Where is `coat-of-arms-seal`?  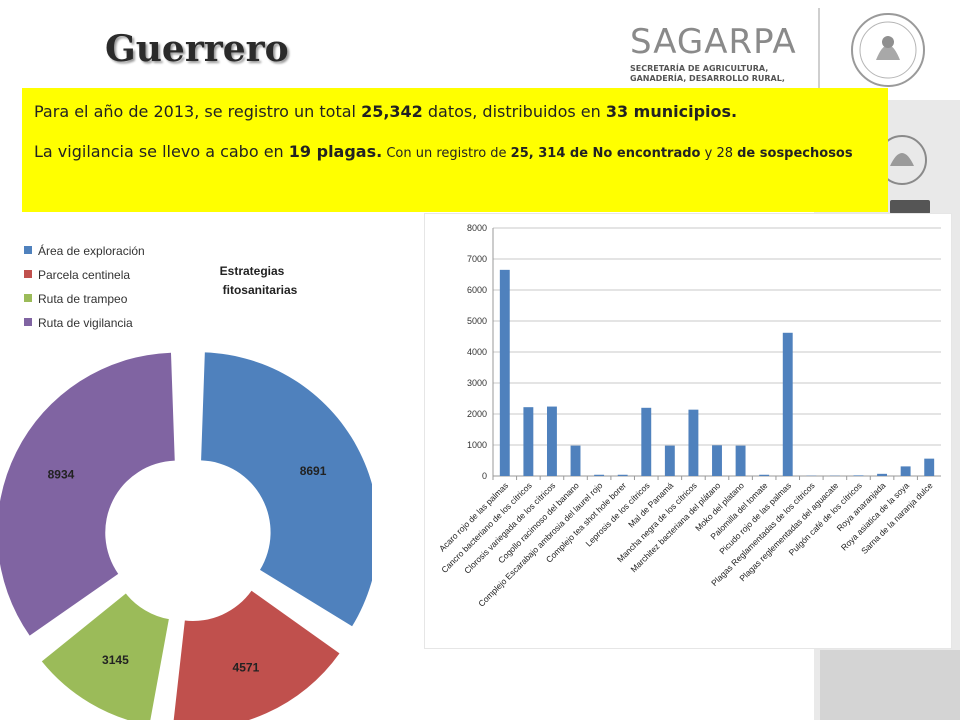
coat-of-arms-seal is located at coordinates (888, 50).